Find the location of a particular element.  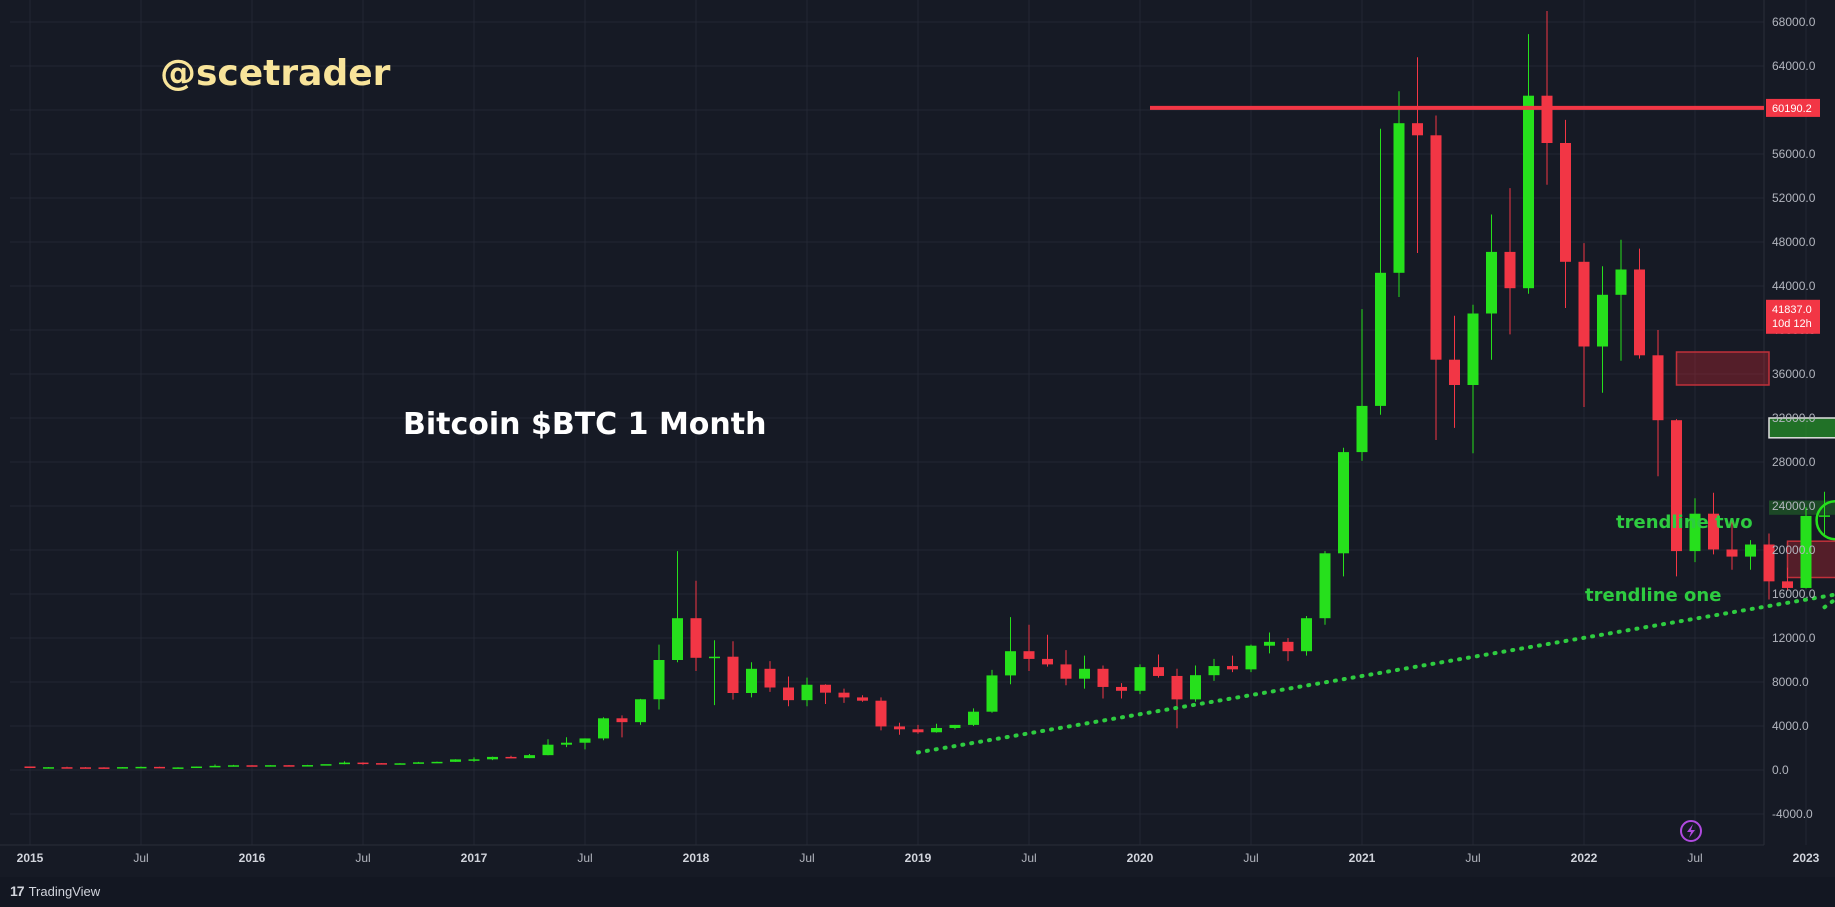

x-tick-label: 2019 is located at coordinates (918, 858).